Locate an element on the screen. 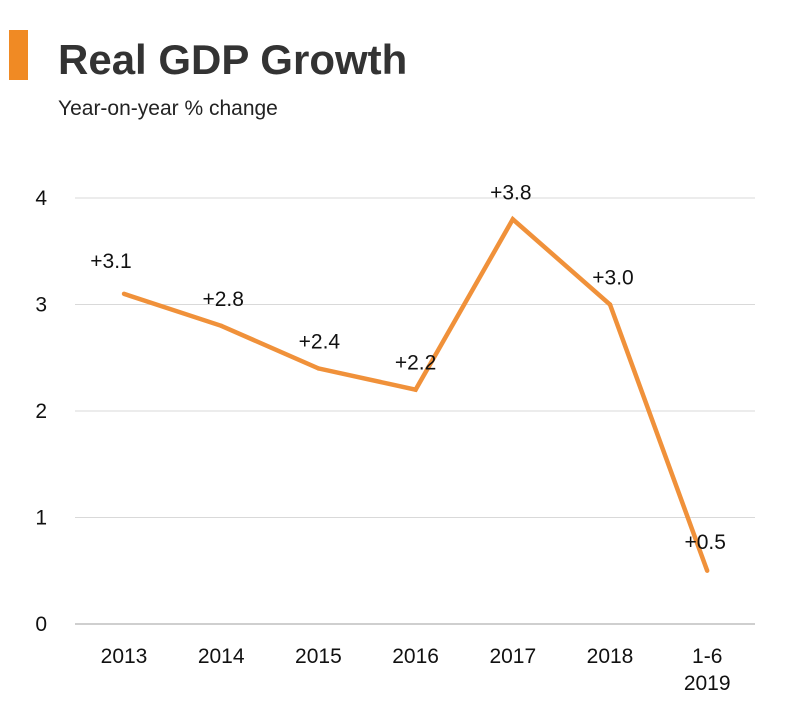 Image resolution: width=800 pixels, height=716 pixels. title-accent-bar is located at coordinates (18, 55).